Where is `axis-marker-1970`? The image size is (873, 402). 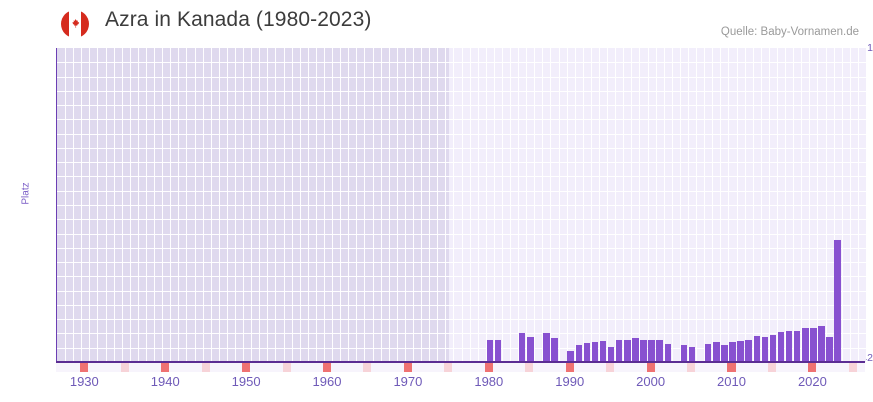
axis-marker-1970 is located at coordinates (407, 367).